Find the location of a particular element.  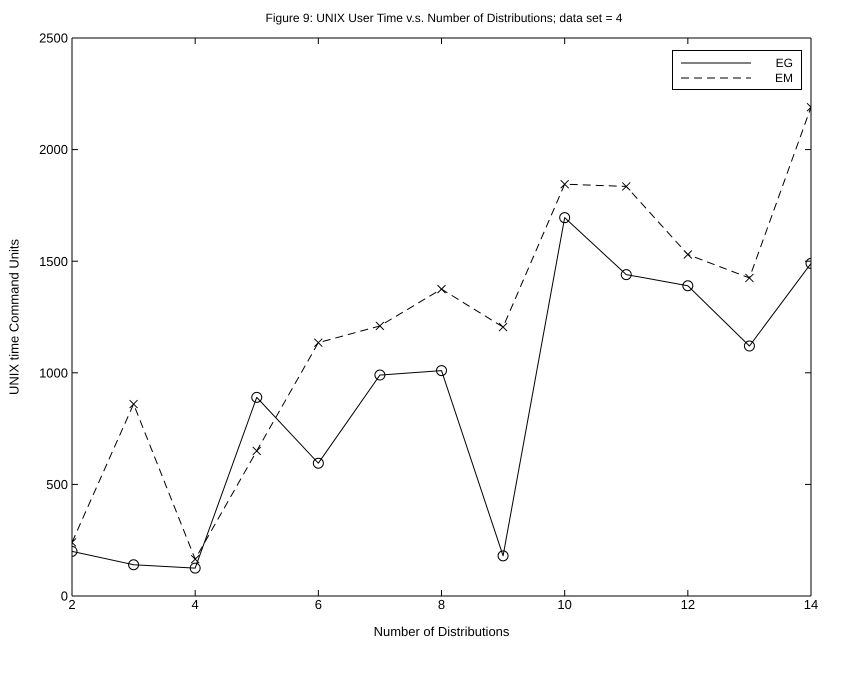

text: EG is located at coordinates (783, 63).